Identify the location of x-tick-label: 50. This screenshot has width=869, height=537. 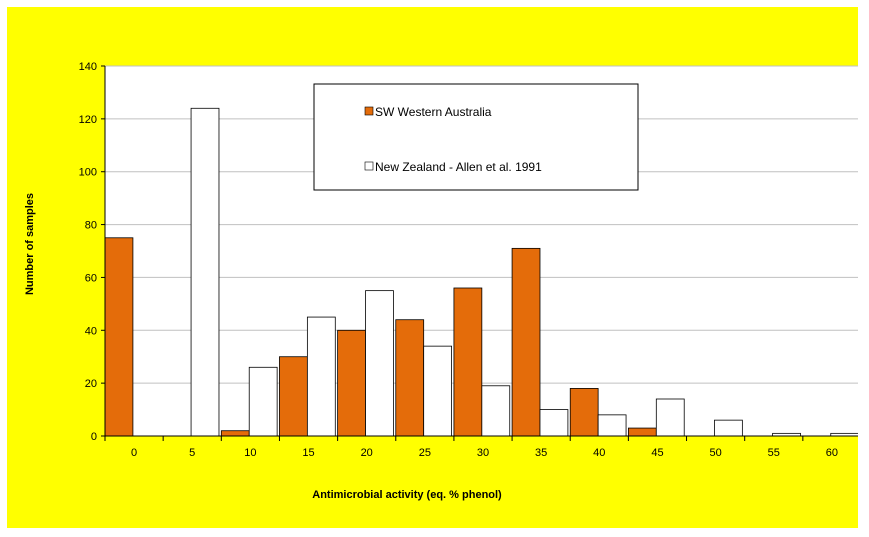
(715, 453).